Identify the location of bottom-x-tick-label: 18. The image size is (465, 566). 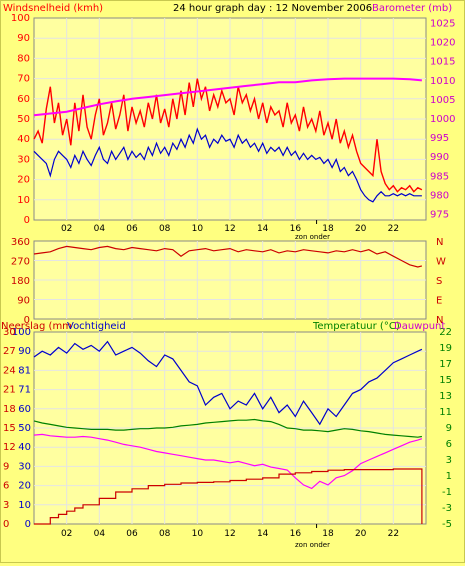
(328, 534).